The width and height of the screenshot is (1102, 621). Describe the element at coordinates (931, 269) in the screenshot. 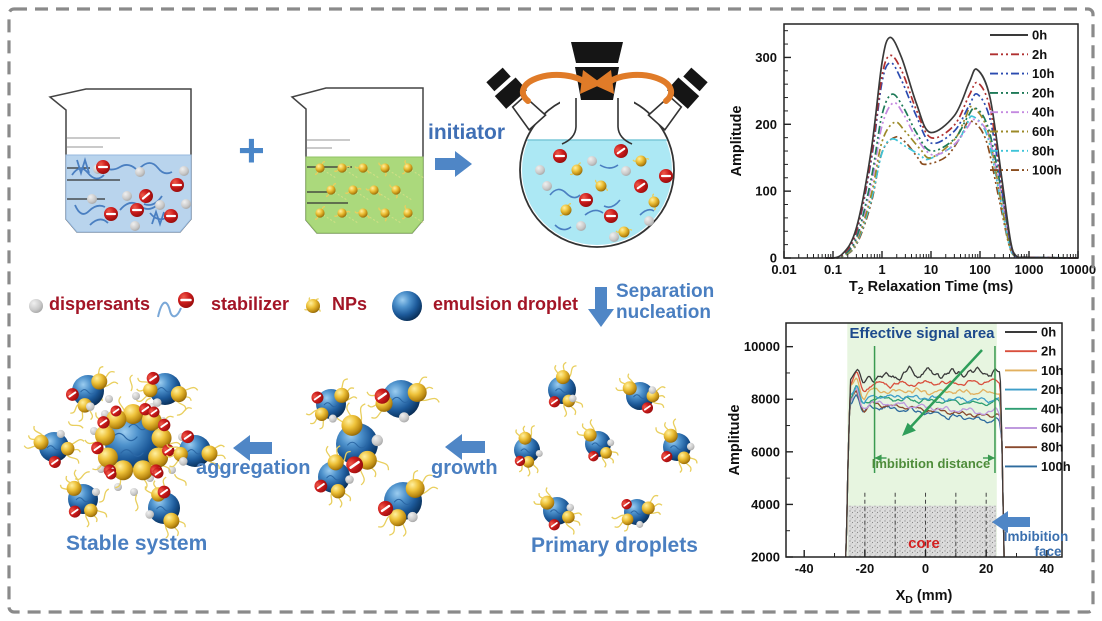

I see `tick-label: 10` at that location.